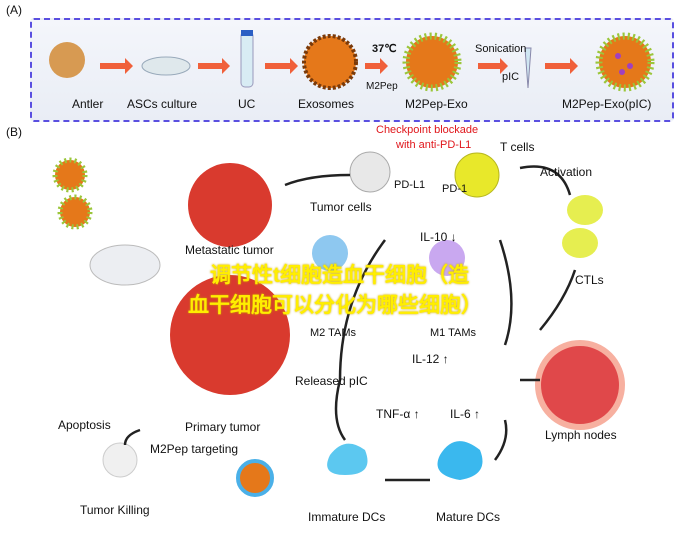 This screenshot has width=700, height=547. What do you see at coordinates (580, 243) in the screenshot?
I see `ctl-icon` at bounding box center [580, 243].